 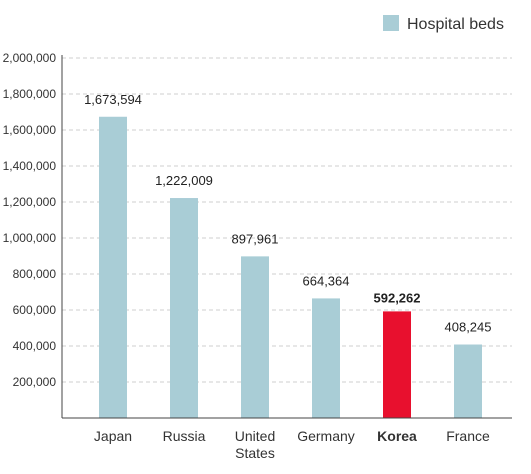 I want to click on y-tick-label: 1,000,000, so click(x=30, y=238).